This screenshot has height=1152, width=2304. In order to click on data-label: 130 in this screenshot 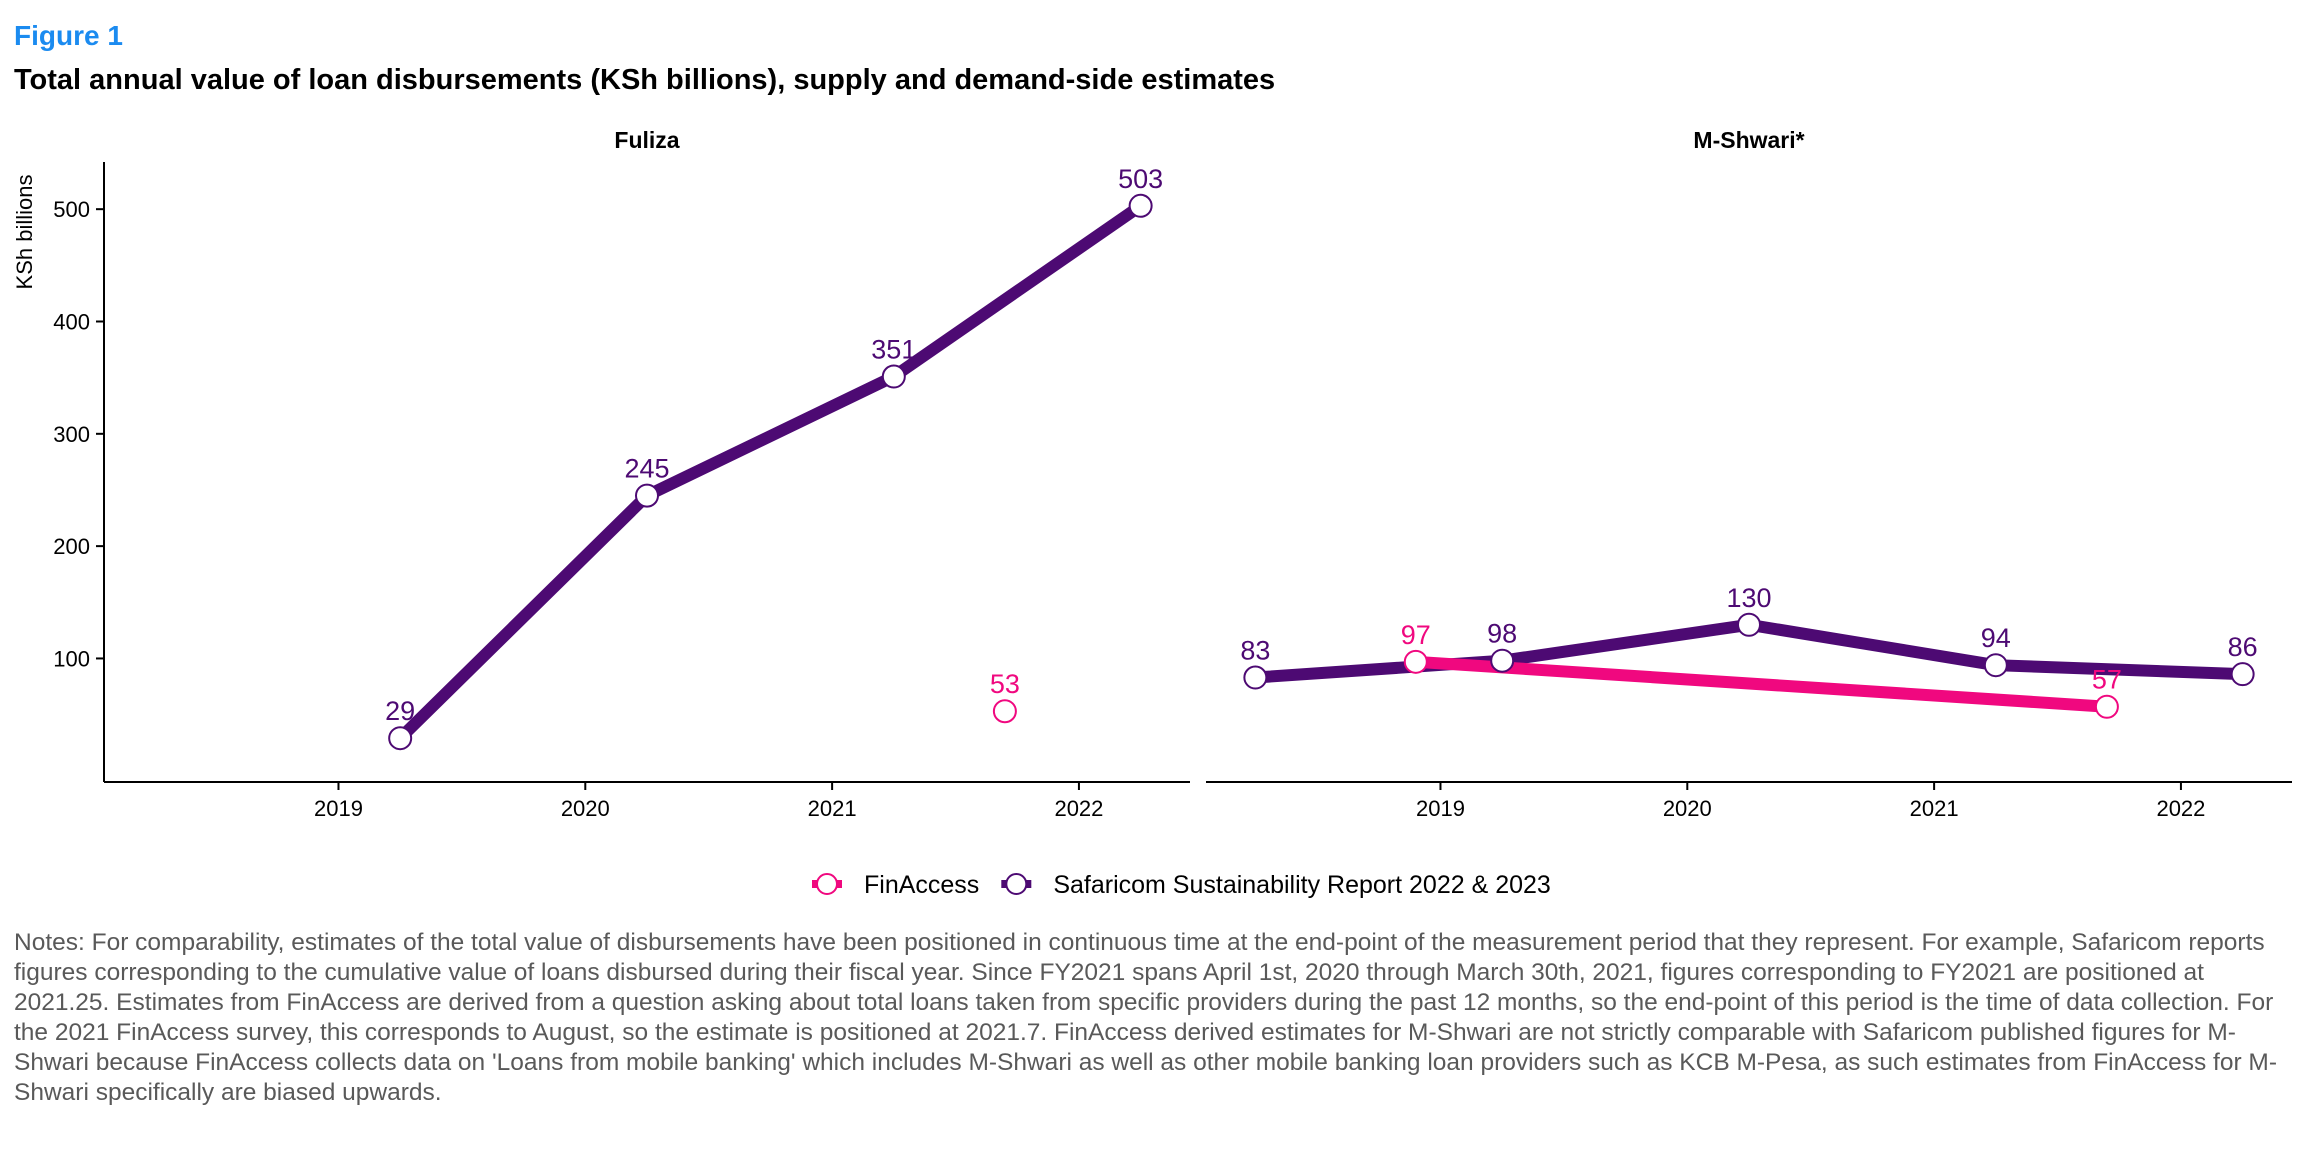, I will do `click(1748, 598)`.